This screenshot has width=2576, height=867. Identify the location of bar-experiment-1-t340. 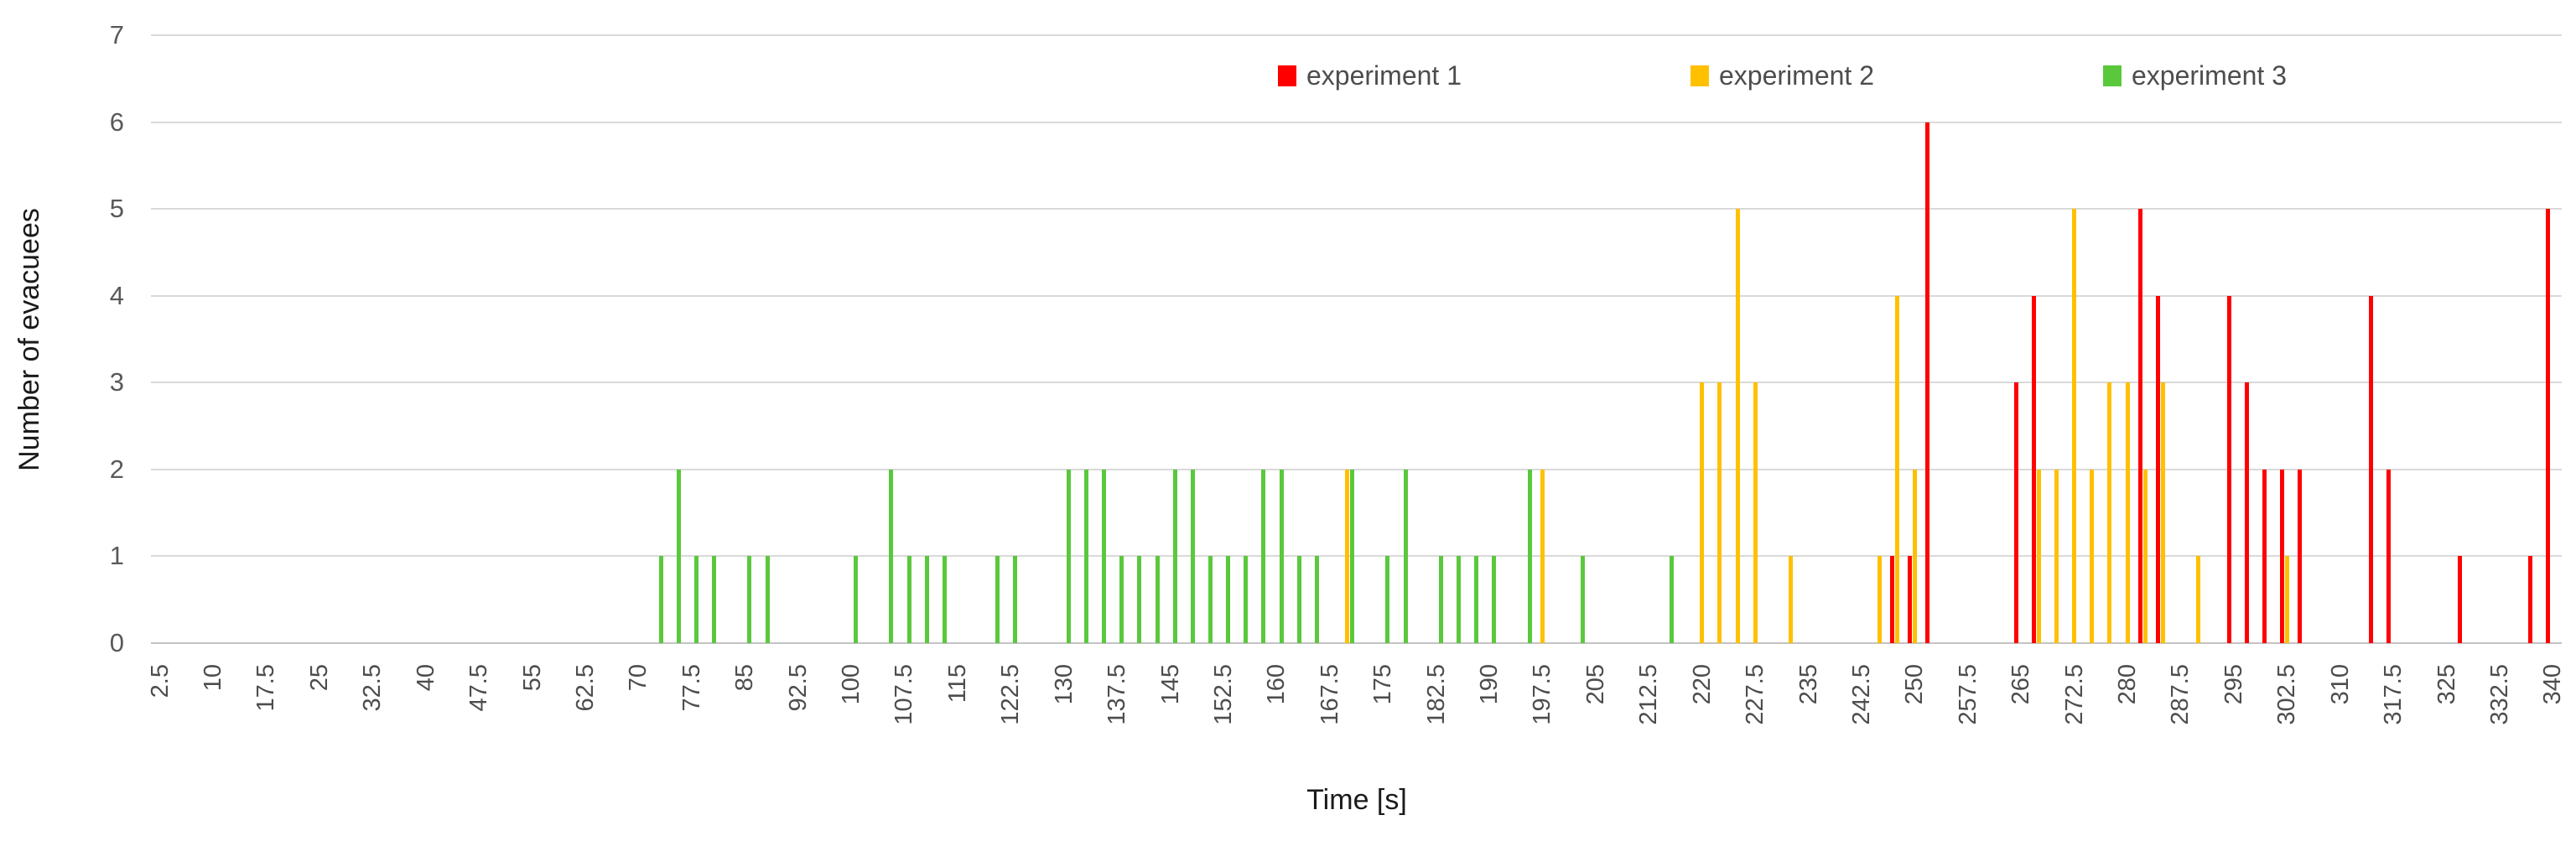
(2548, 426).